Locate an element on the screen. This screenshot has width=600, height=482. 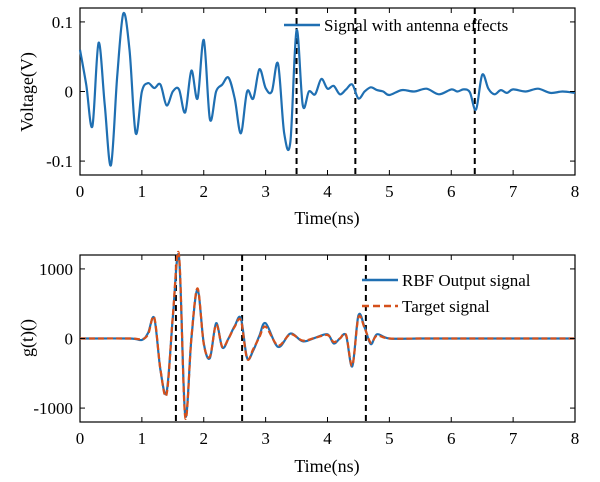
top-legend-label-0: Signal with antenna effects is located at coordinates (416, 25).